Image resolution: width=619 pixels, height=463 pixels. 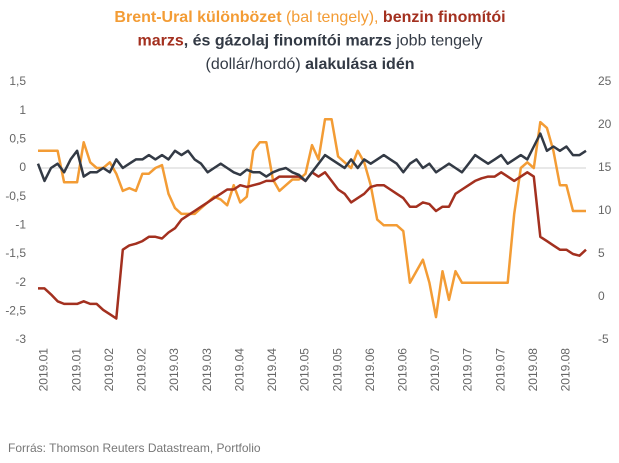 I want to click on y-tick-label: 0, so click(x=22, y=167).